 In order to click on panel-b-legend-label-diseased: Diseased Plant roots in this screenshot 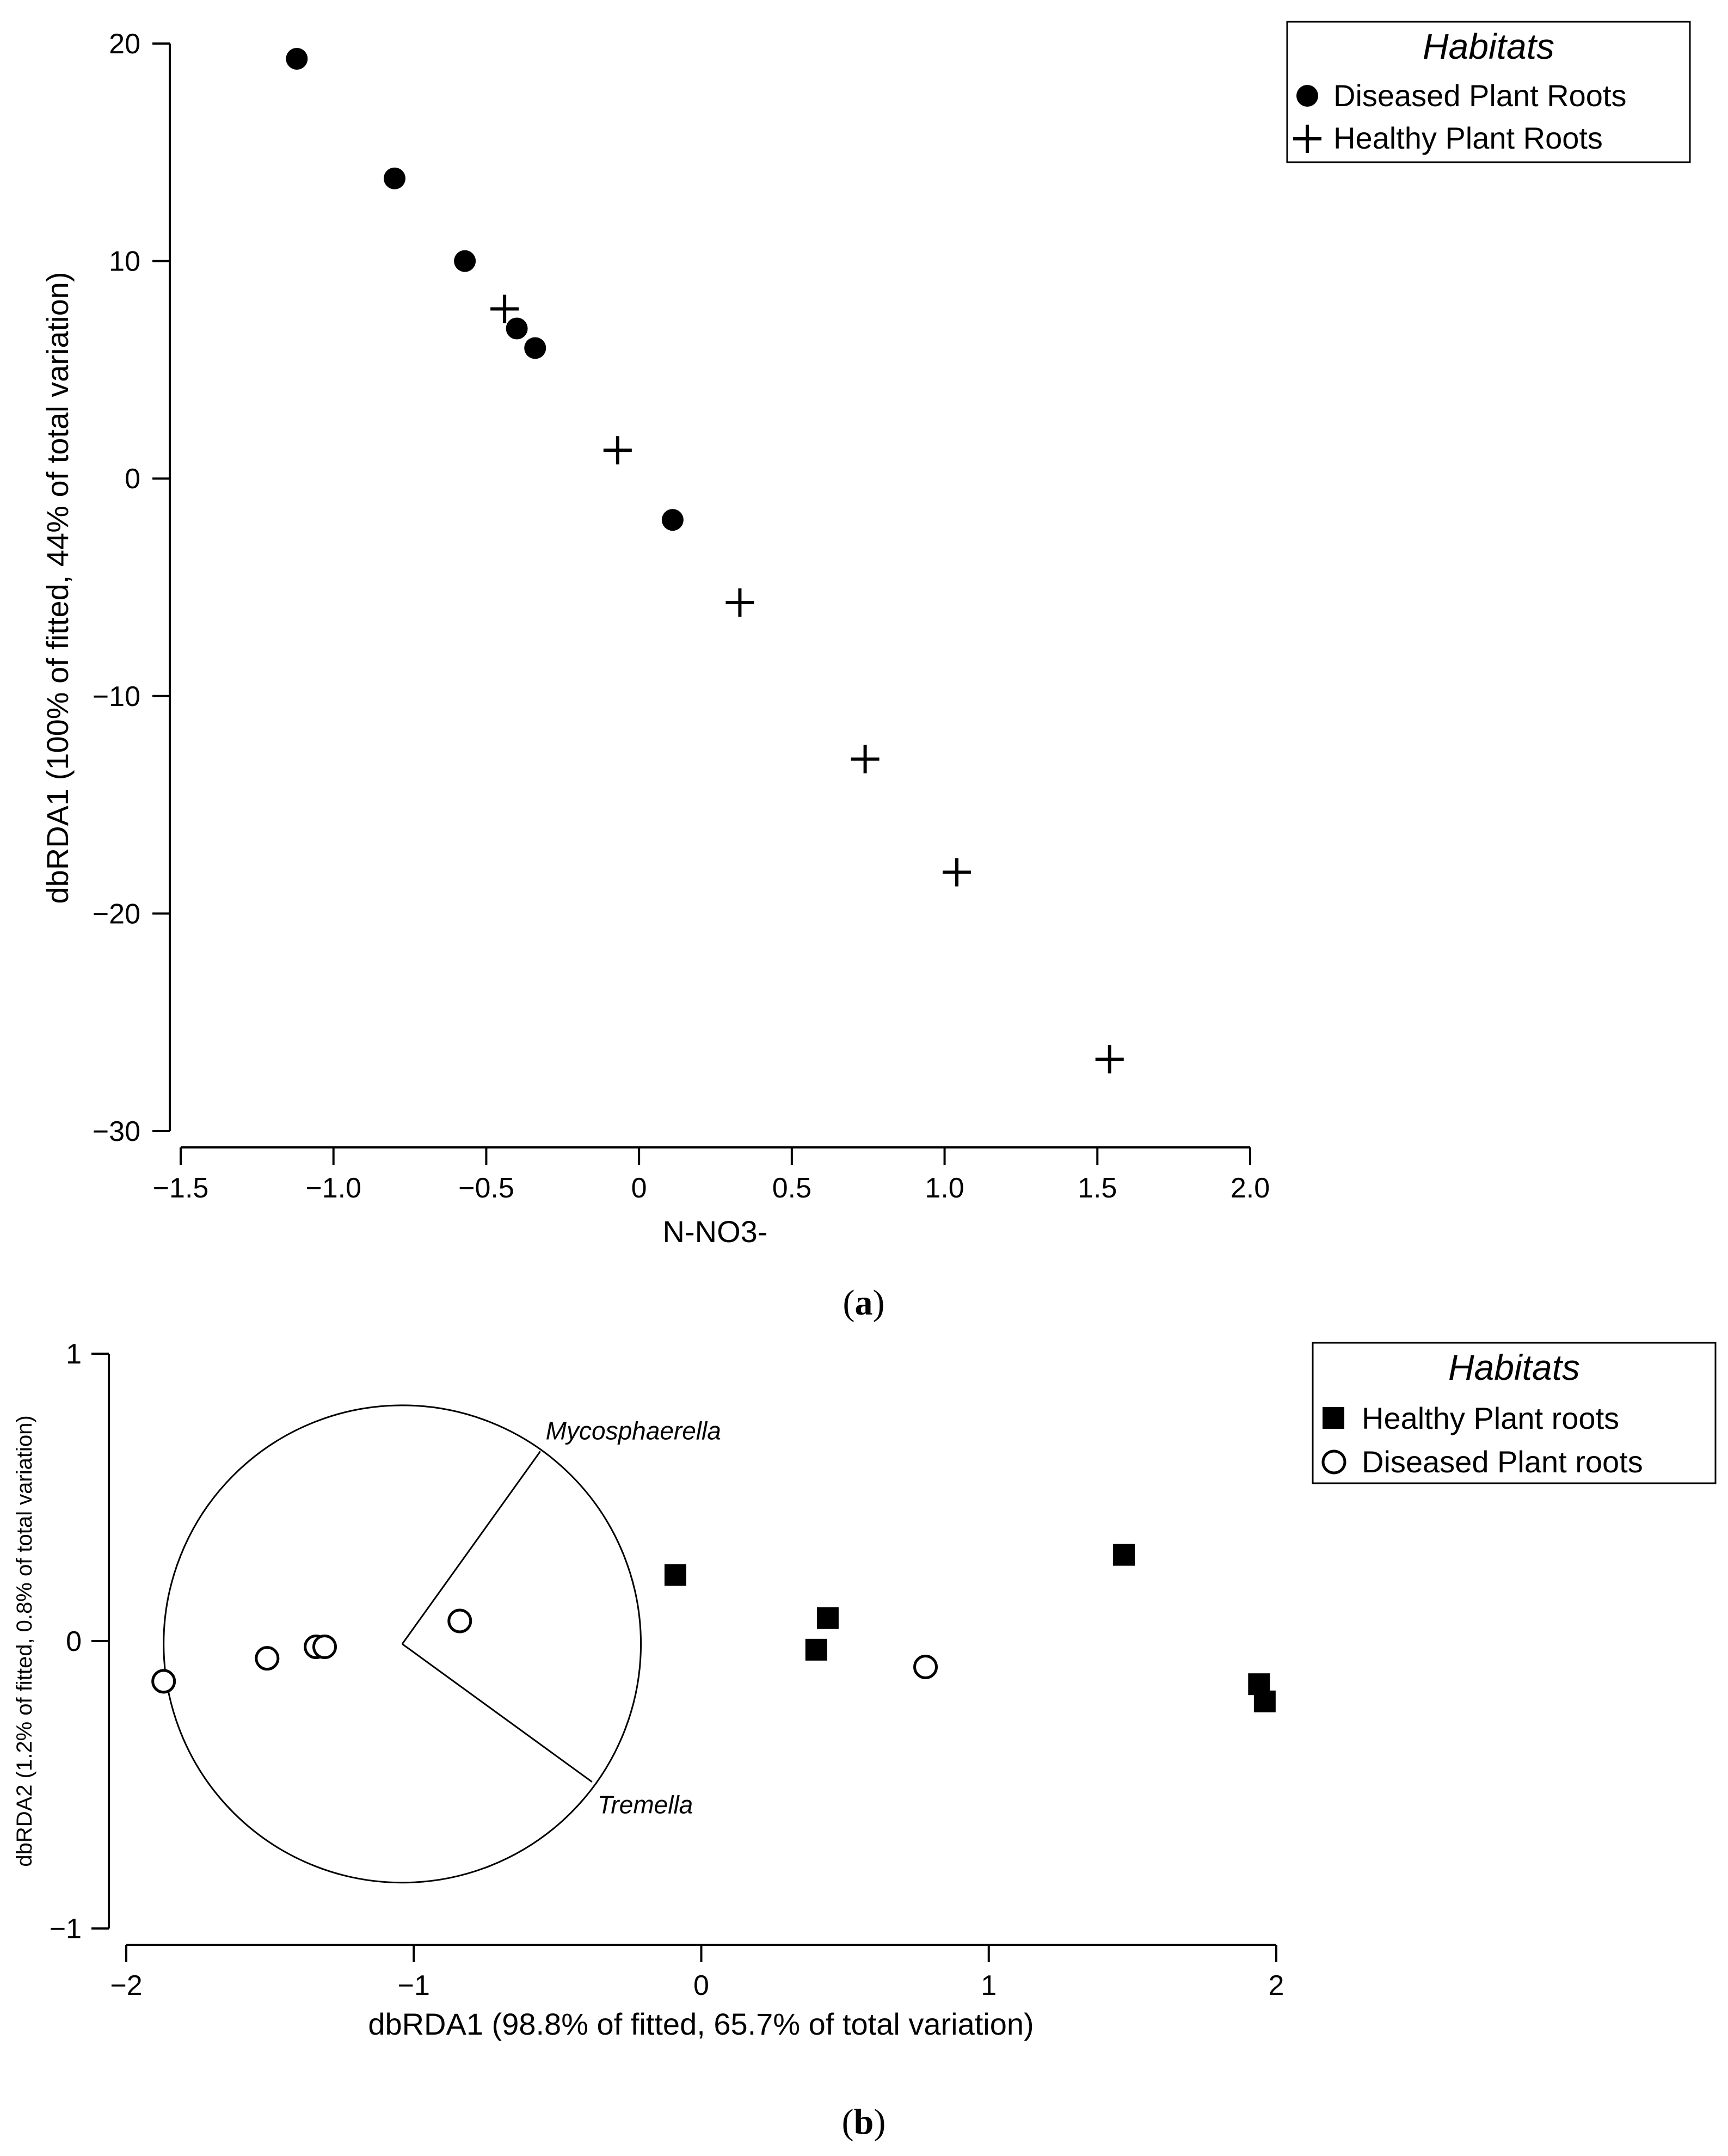, I will do `click(1502, 1462)`.